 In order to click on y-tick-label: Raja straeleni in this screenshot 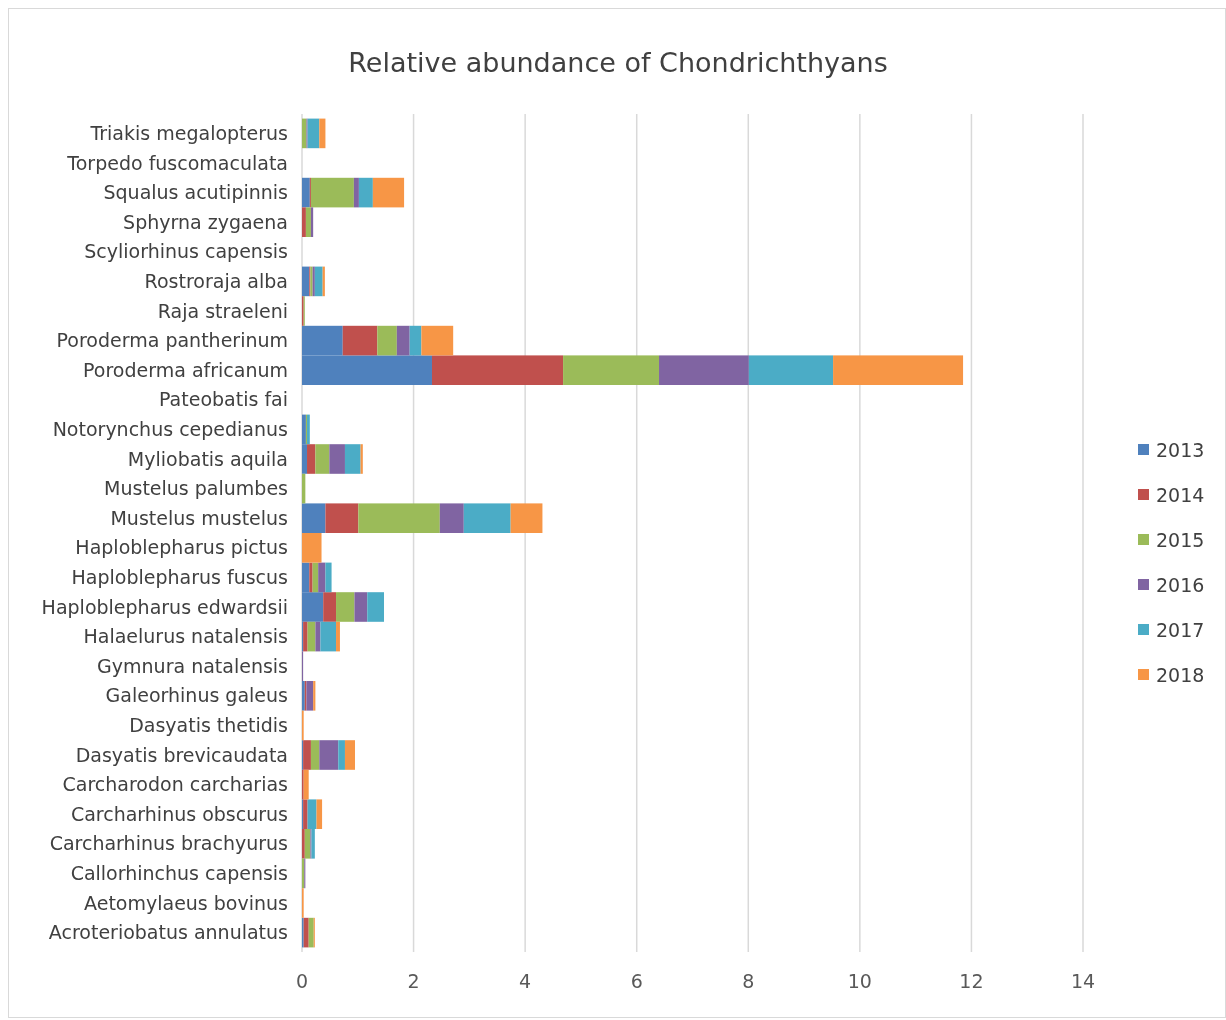, I will do `click(222, 310)`.